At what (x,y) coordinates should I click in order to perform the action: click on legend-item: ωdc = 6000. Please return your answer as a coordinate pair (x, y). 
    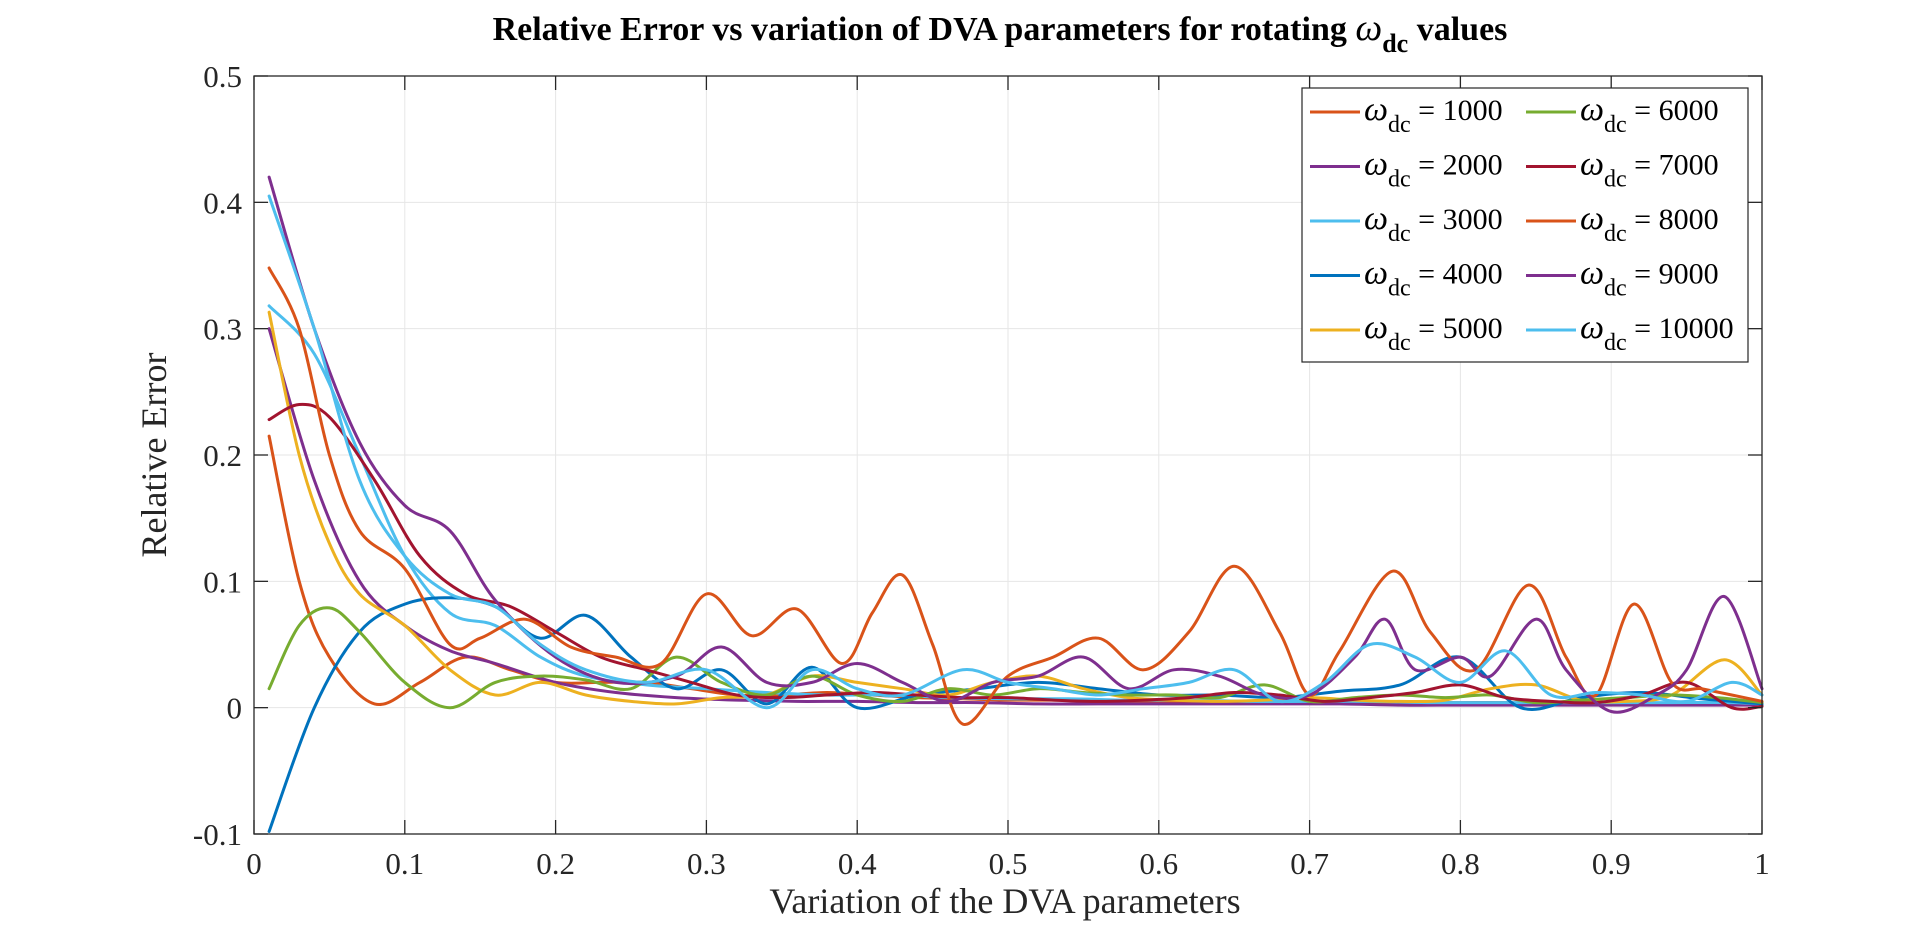
    Looking at the image, I should click on (1622, 114).